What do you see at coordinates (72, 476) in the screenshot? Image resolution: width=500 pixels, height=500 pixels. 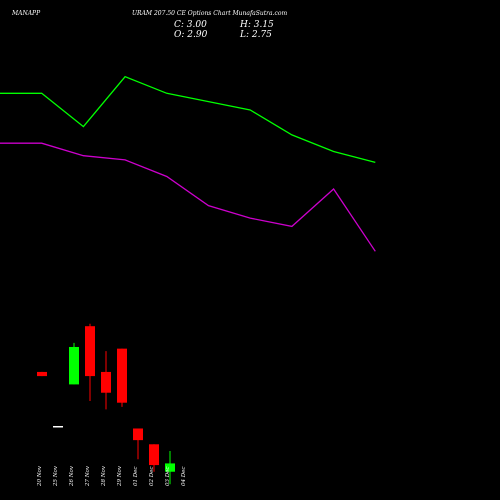 I see `x-tick-label: 26 Nov` at bounding box center [72, 476].